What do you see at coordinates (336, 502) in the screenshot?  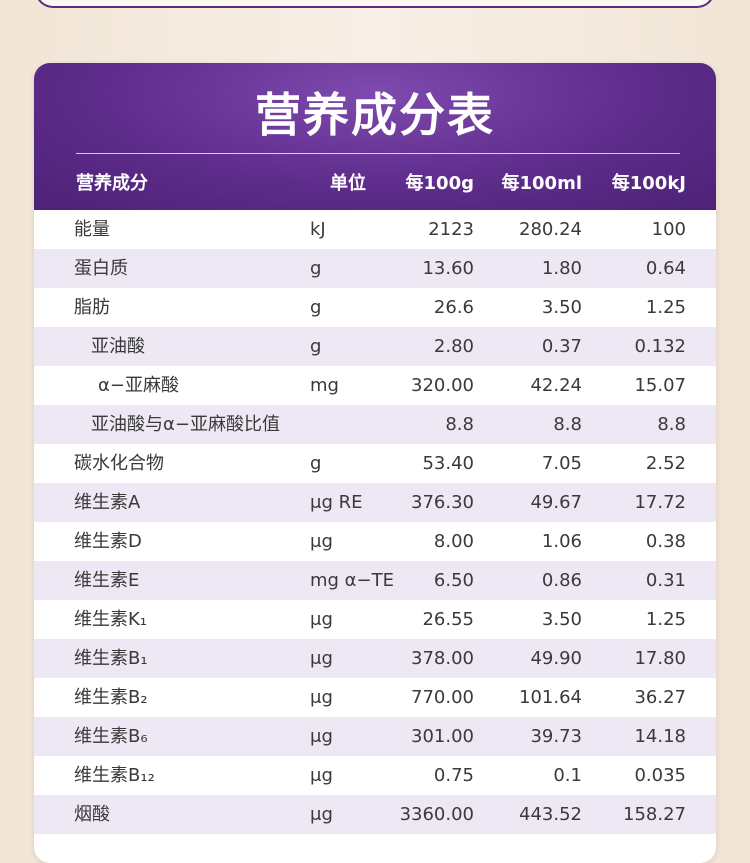 I see `nutrient-unit: μg RE` at bounding box center [336, 502].